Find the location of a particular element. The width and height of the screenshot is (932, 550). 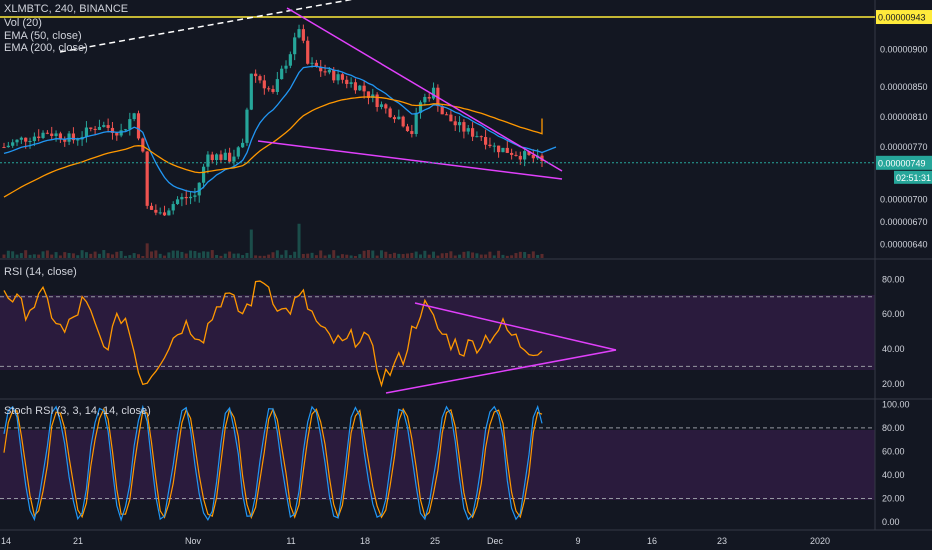

time-tick-label: Nov is located at coordinates (193, 541).